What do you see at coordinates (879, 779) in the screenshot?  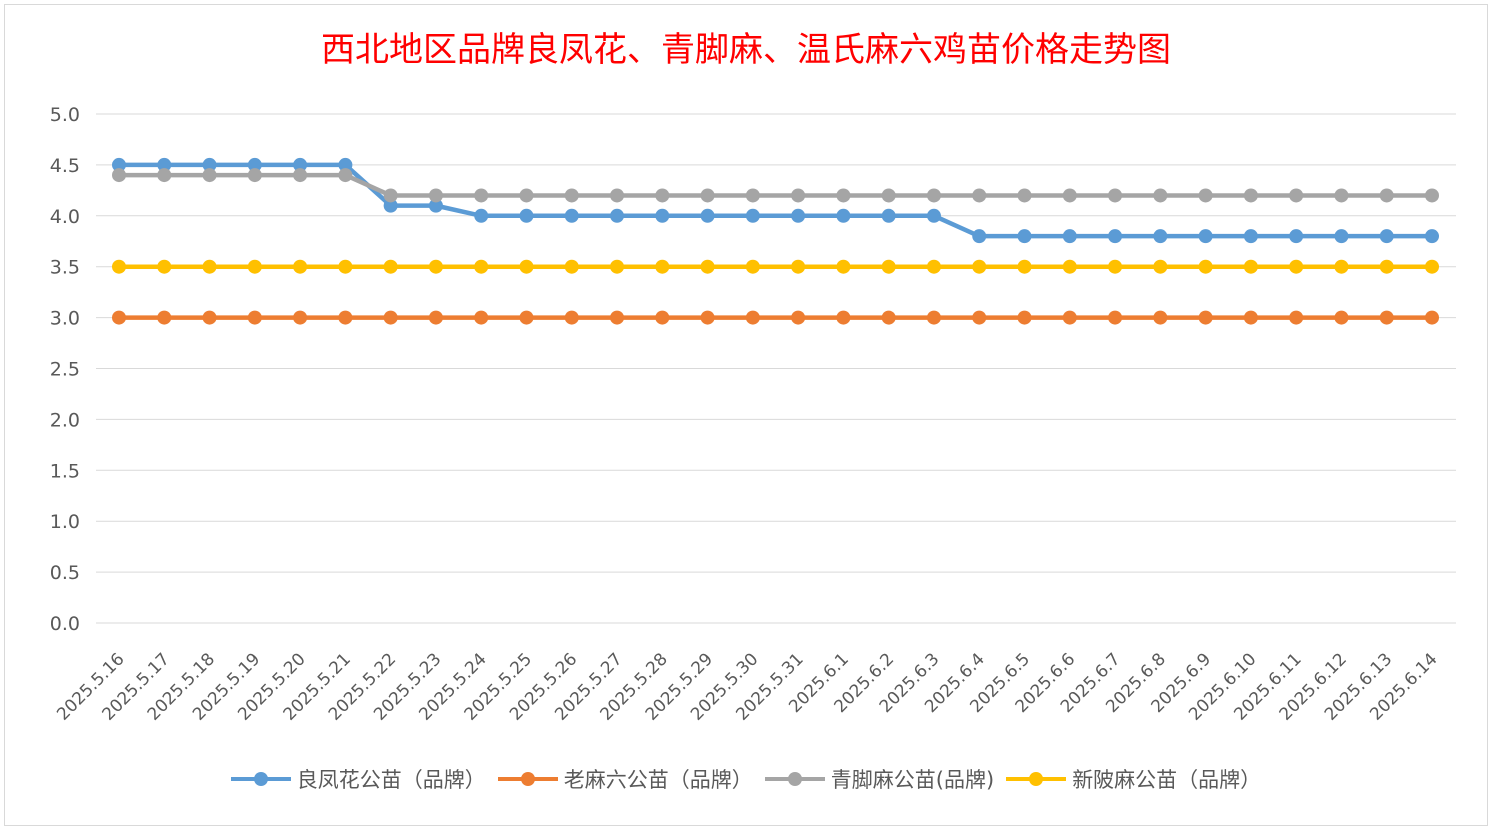 I see `legend-item: 青脚麻公苗(品牌)` at bounding box center [879, 779].